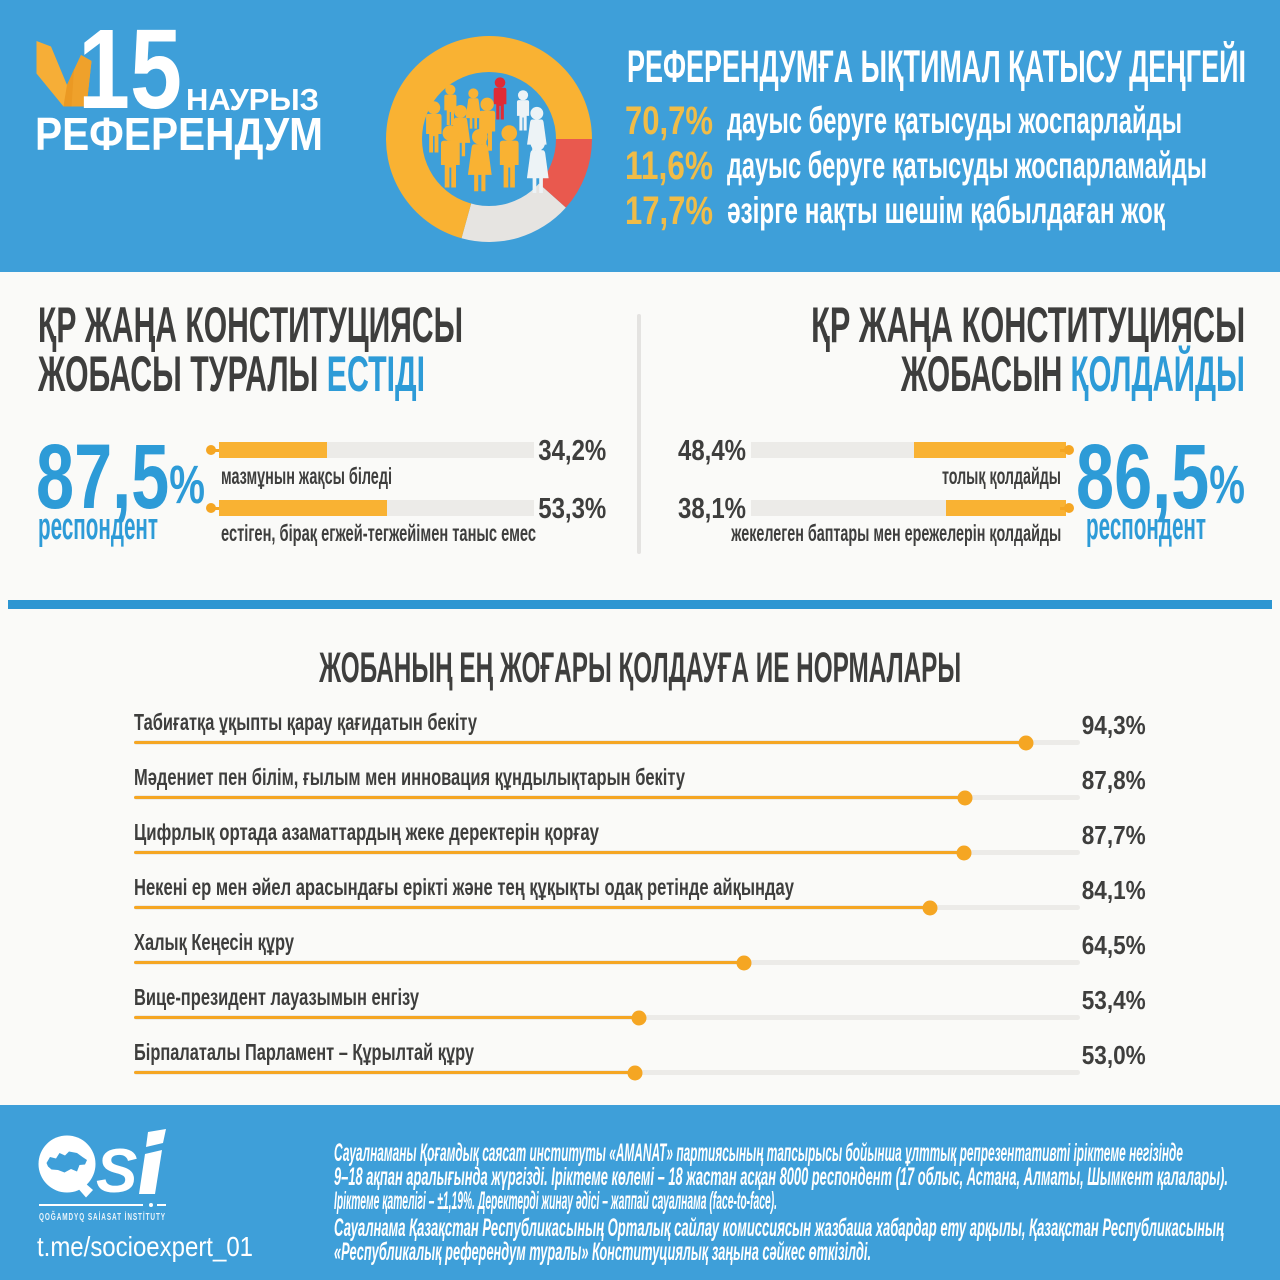 This screenshot has width=1280, height=1280. I want to click on support-section-title-text: ЖОБАСЫН ҚОЛДАЙДЫ, so click(1073, 374).